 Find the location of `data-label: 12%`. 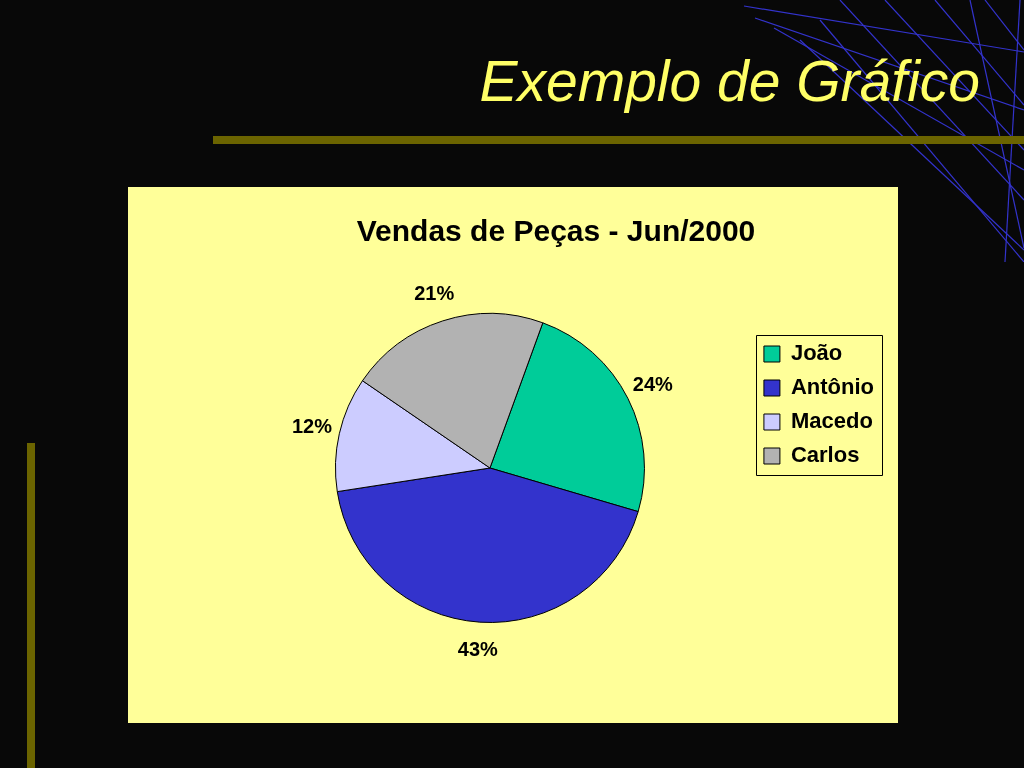

data-label: 12% is located at coordinates (312, 426).